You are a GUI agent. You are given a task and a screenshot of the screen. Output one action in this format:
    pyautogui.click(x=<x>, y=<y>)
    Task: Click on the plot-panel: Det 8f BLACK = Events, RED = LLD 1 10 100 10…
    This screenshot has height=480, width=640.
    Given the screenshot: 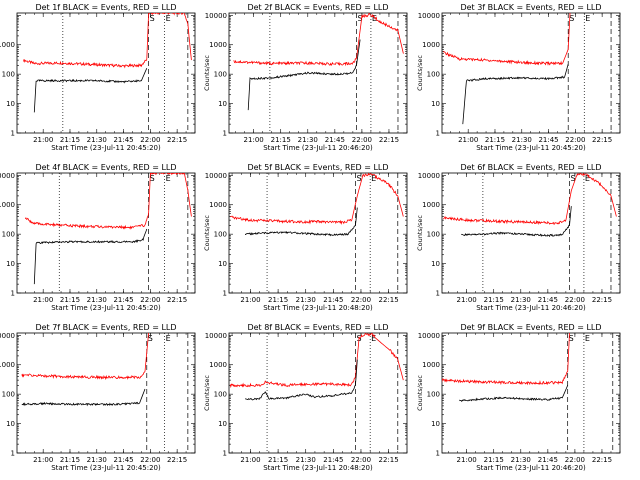 What is the action you would take?
    pyautogui.click(x=305, y=397)
    